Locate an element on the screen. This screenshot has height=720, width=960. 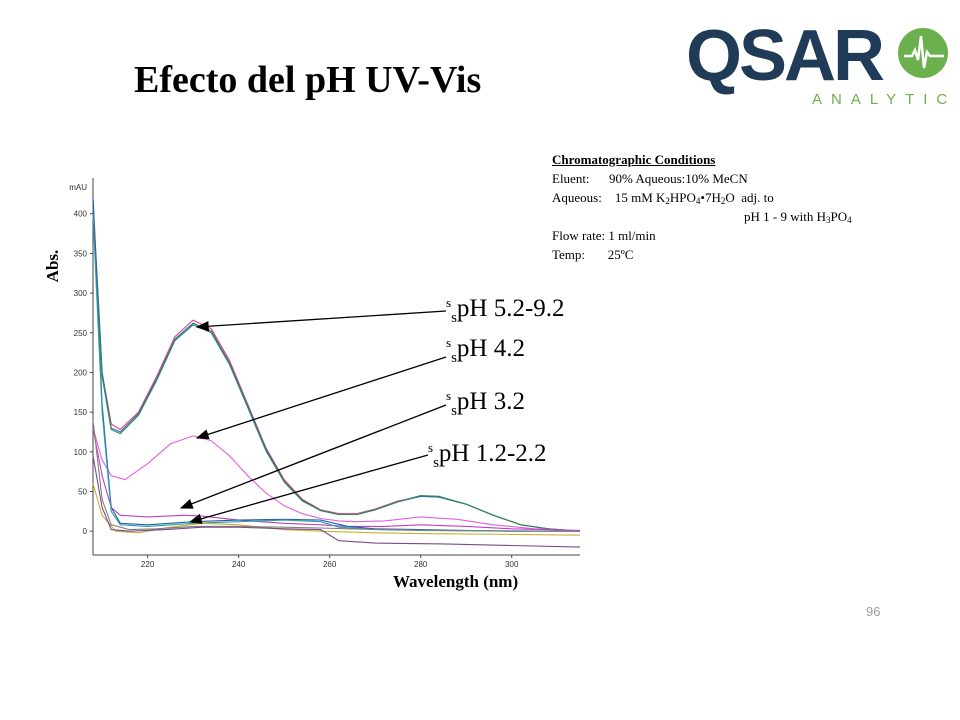
qsar-analytics-logo: QSAR ANALYTICS is located at coordinates (819, 62).